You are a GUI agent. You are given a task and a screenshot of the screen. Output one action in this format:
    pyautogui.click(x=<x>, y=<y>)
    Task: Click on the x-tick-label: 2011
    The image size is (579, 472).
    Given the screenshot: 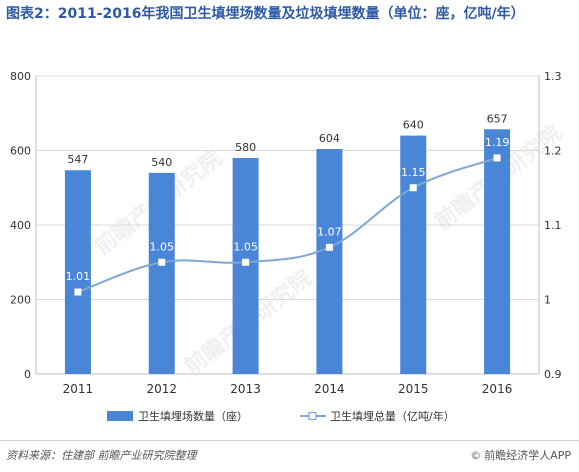 What is the action you would take?
    pyautogui.click(x=78, y=389)
    